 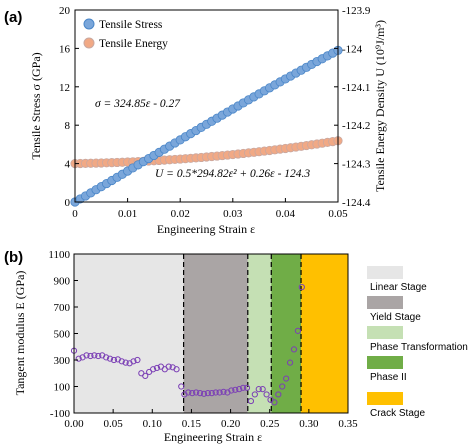 I want to click on y-tick-label: 8, so click(x=68, y=126).